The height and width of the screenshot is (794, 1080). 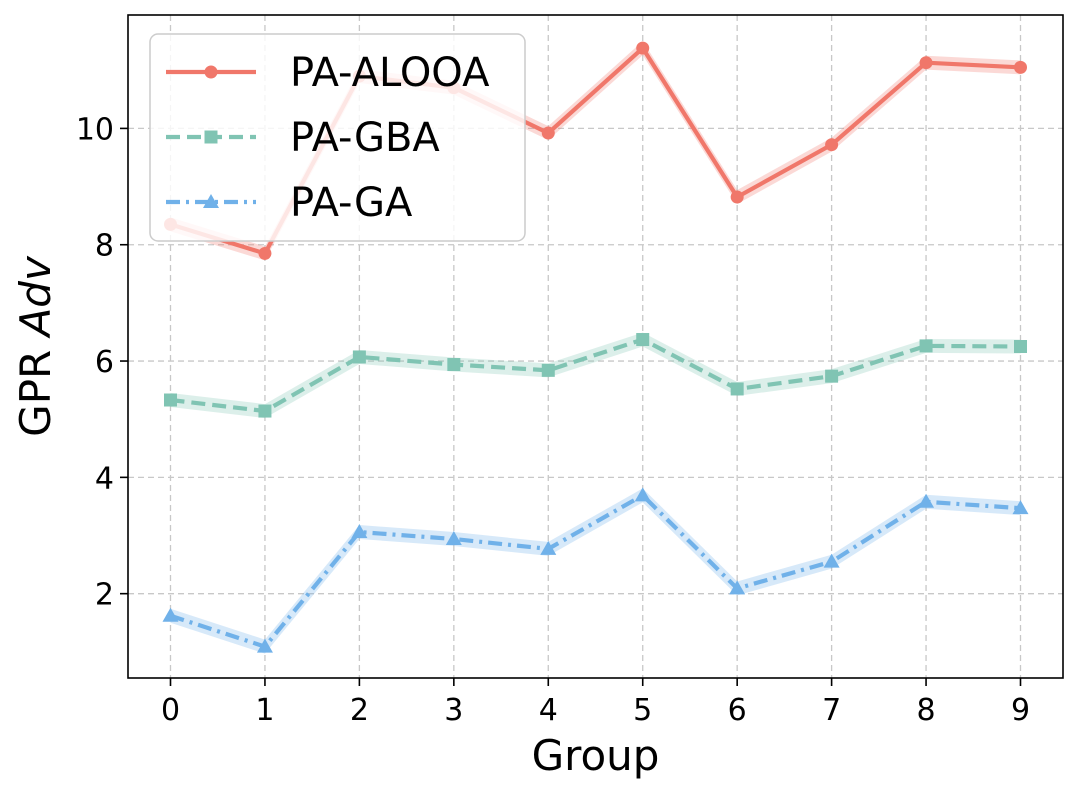 What do you see at coordinates (453, 710) in the screenshot?
I see `x-tick-label: 3` at bounding box center [453, 710].